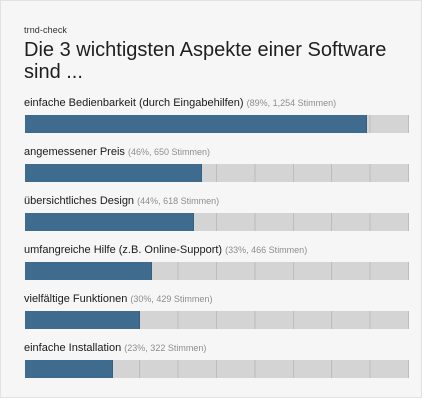 Image resolution: width=430 pixels, height=403 pixels. I want to click on option-stats: (33%, 466 Stimmen), so click(266, 250).